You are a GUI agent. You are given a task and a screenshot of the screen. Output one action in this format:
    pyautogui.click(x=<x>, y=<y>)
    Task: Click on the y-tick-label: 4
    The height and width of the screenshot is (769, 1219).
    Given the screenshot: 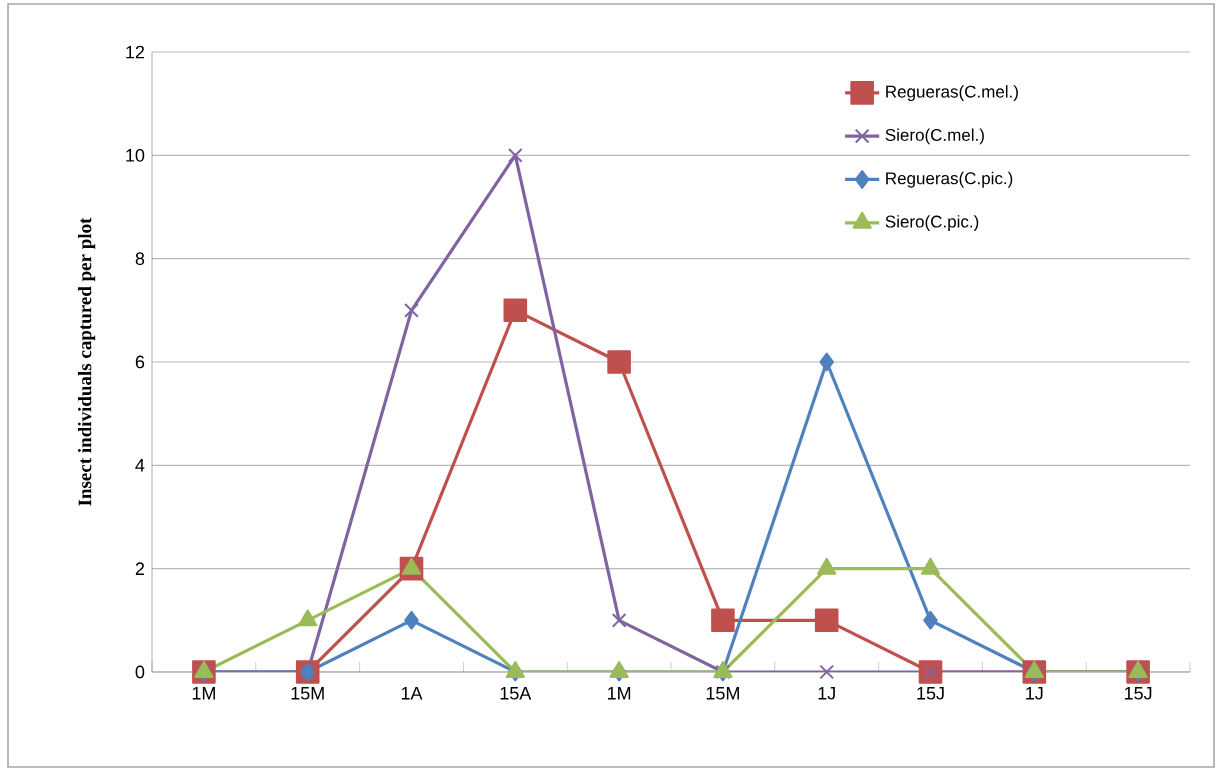 What is the action you would take?
    pyautogui.click(x=140, y=465)
    